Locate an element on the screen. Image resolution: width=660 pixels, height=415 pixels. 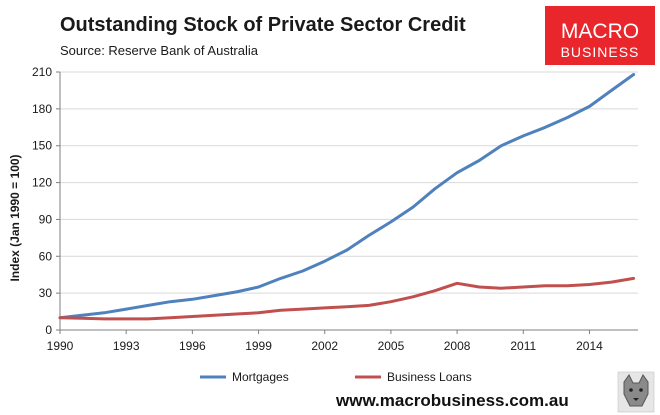
x-tick-labels: 1990 1993 1996 1999 2002 2005 2008 2011 2014 is located at coordinates (325, 346).